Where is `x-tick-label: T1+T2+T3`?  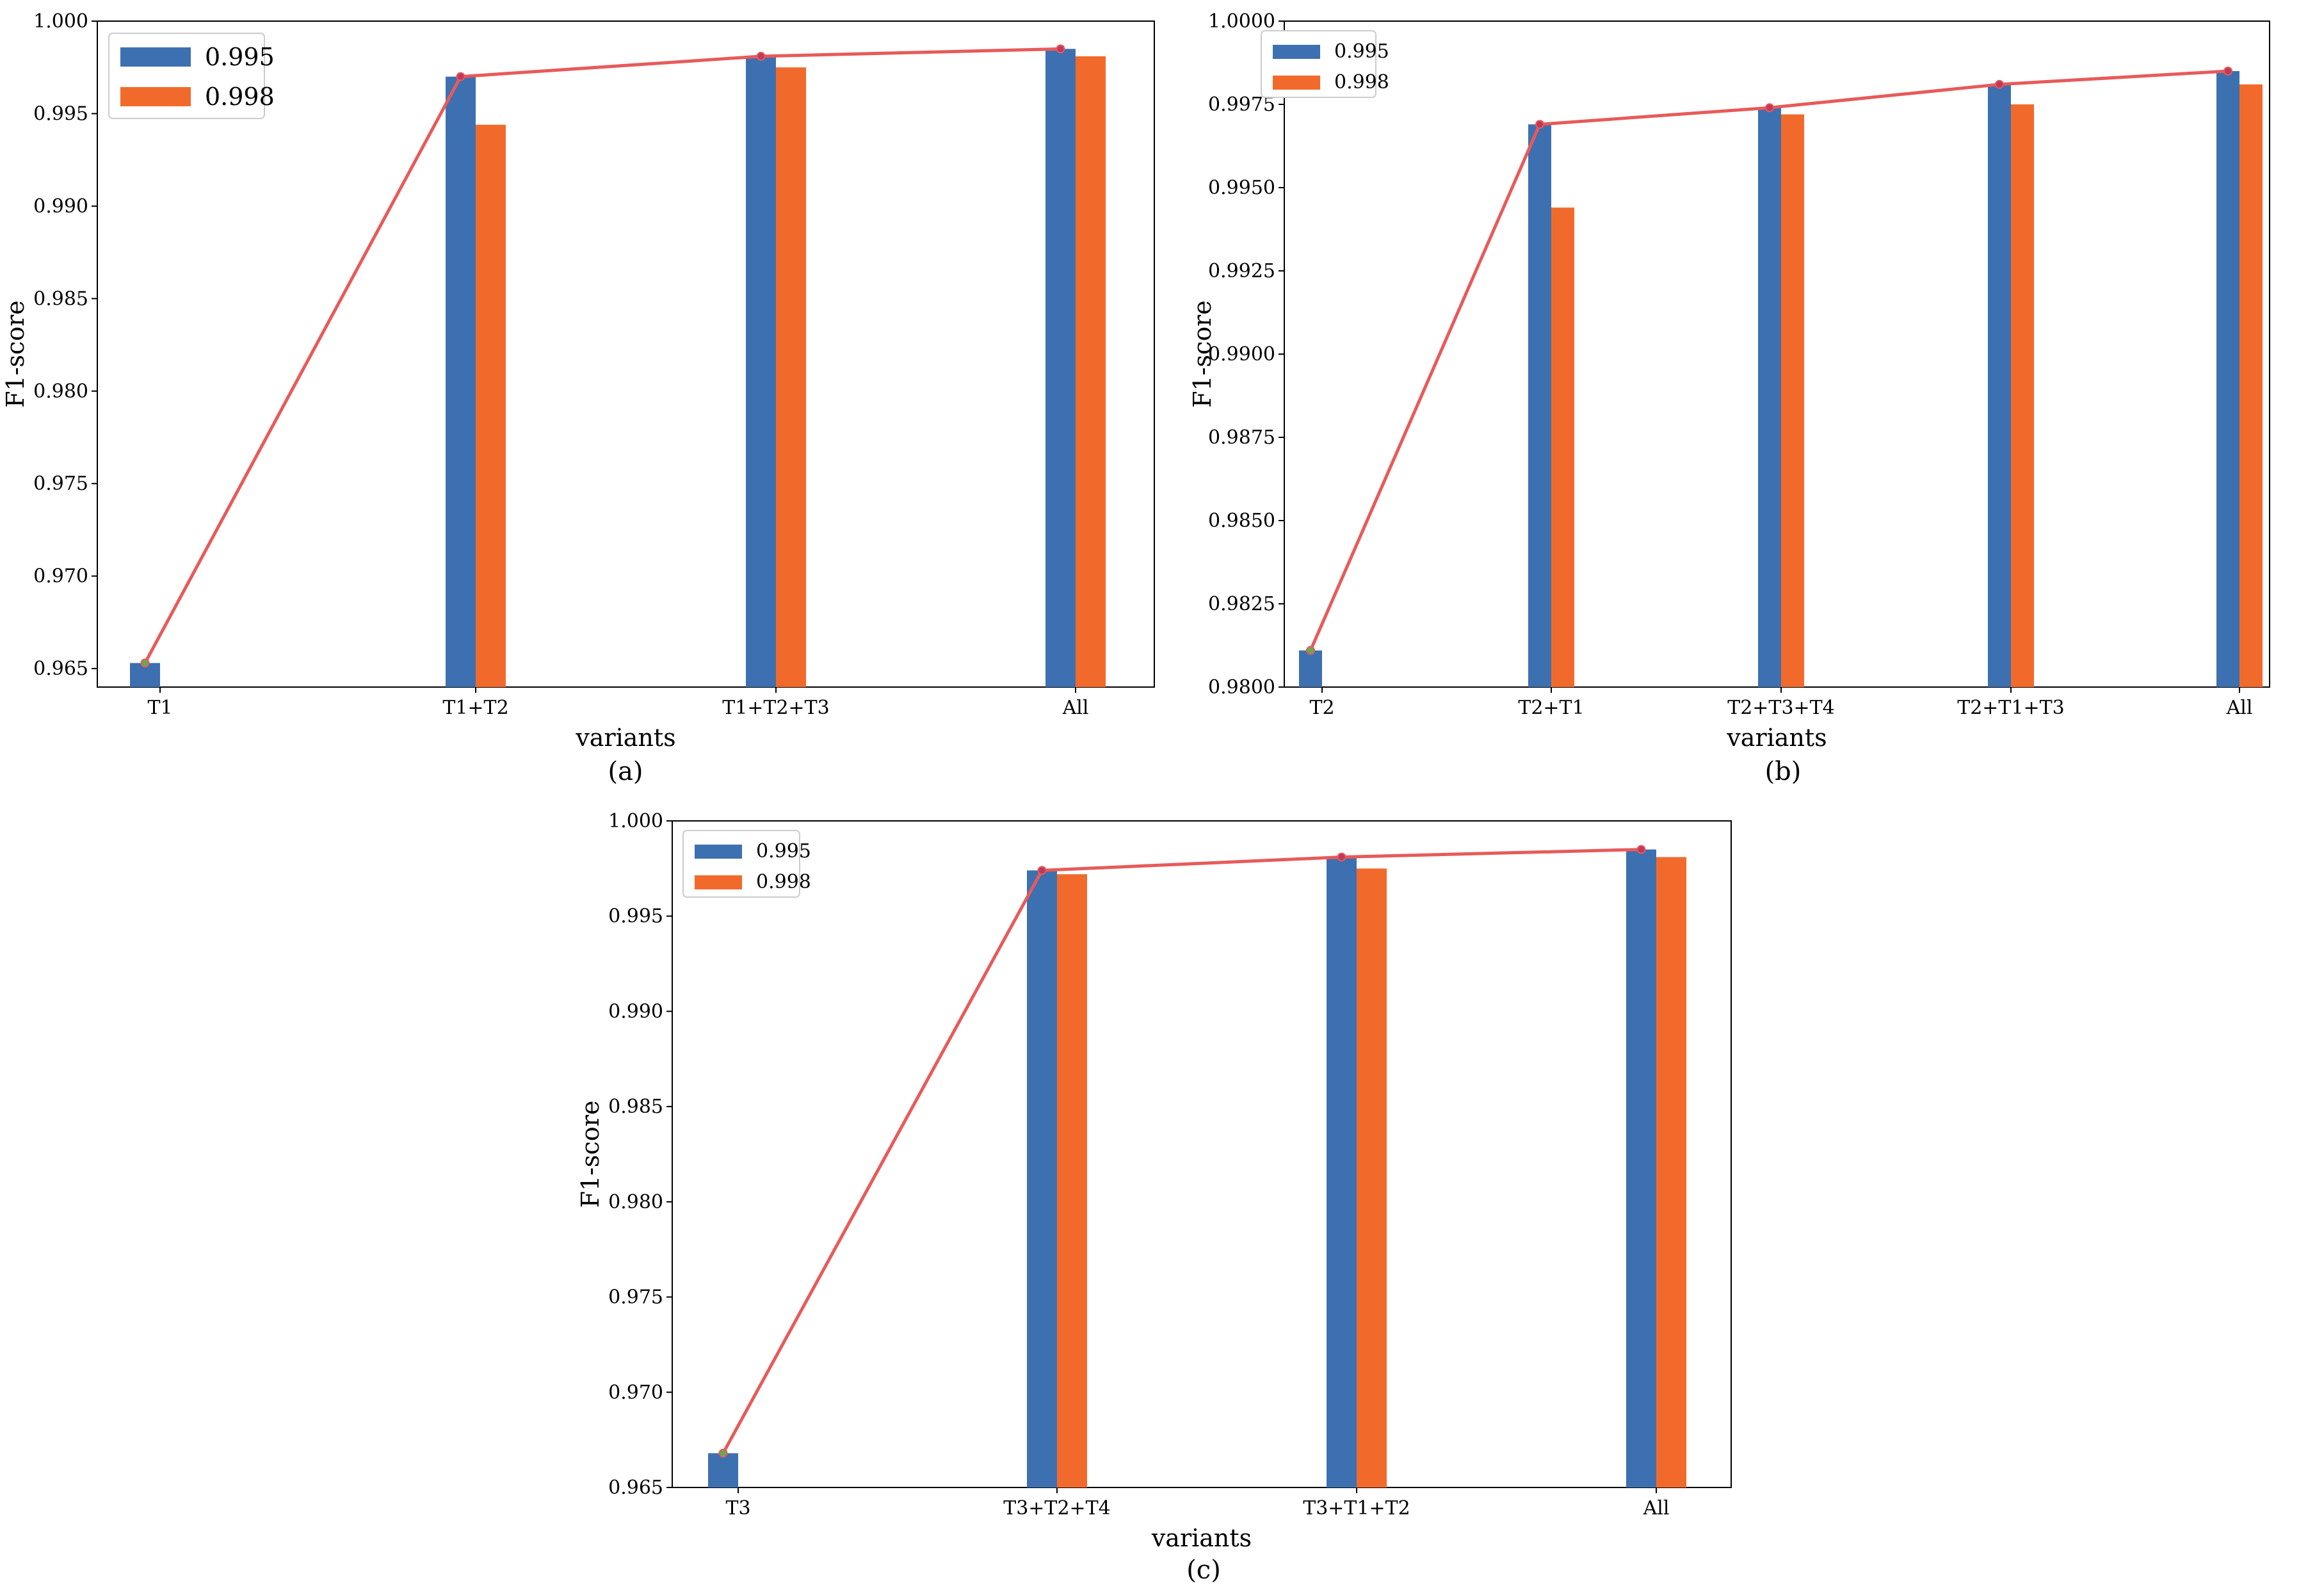 x-tick-label: T1+T2+T3 is located at coordinates (776, 708).